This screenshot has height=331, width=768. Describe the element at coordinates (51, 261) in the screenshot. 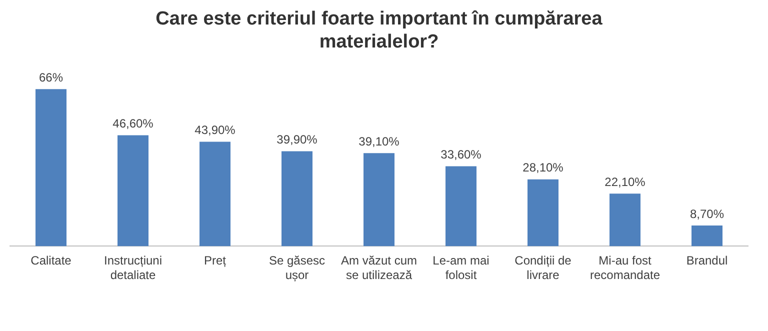

I see `x-tick-label: Calitate` at that location.